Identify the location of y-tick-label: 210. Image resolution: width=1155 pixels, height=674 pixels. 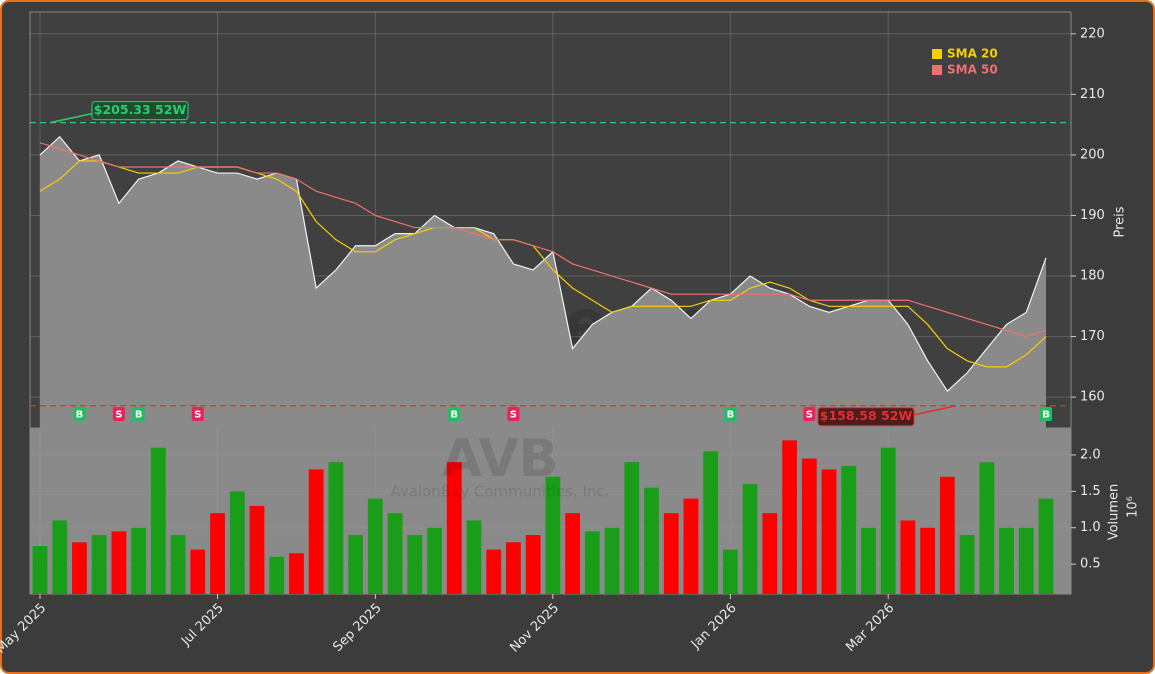
(1092, 94).